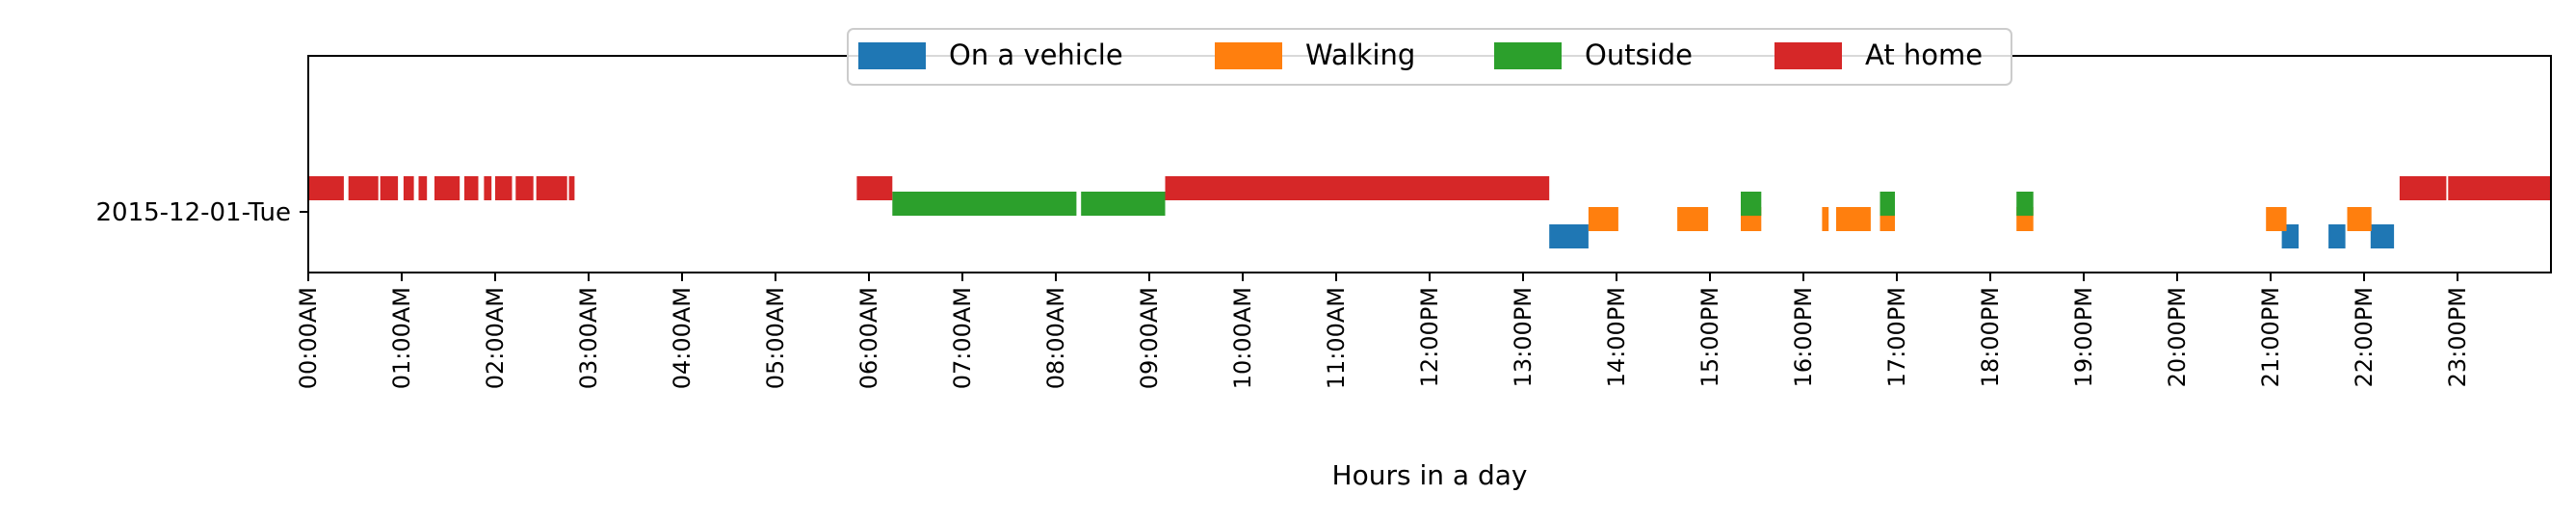 The height and width of the screenshot is (520, 2576). I want to click on legend-swatch-on-a-vehicle, so click(892, 55).